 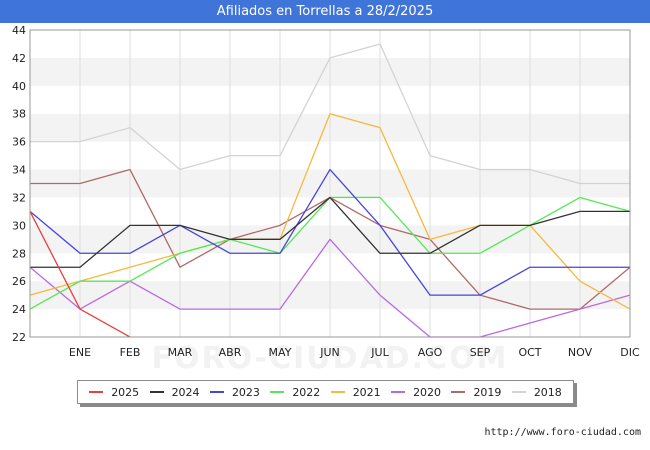 What do you see at coordinates (19, 58) in the screenshot?
I see `y-tick-label: 42` at bounding box center [19, 58].